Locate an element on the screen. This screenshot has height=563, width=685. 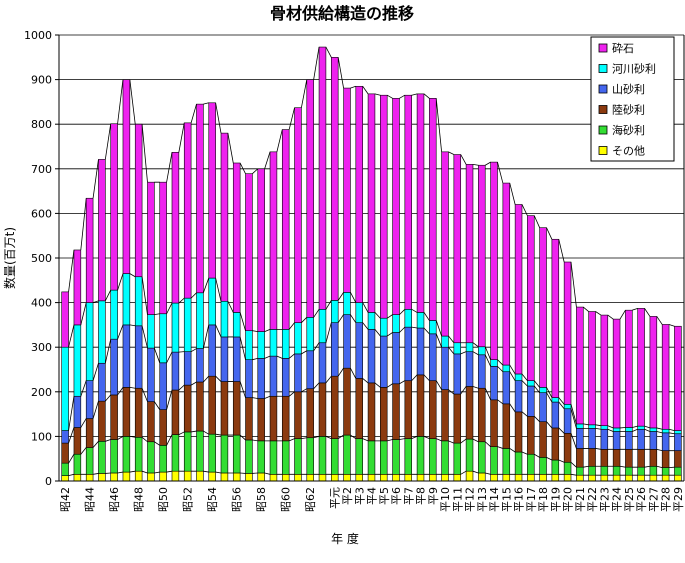
x-tick-label: 平24 is located at coordinates (617, 499).